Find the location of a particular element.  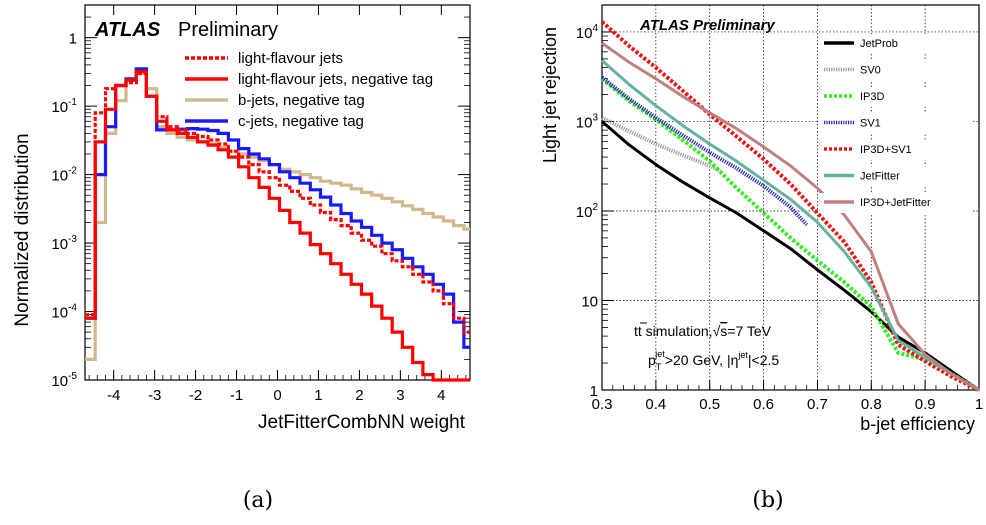

panel-a-y-tick-labels: 10⁻⁵ 10⁻⁴ 10⁻³ 10⁻² 10⁻¹ 1 is located at coordinates (64, 210).